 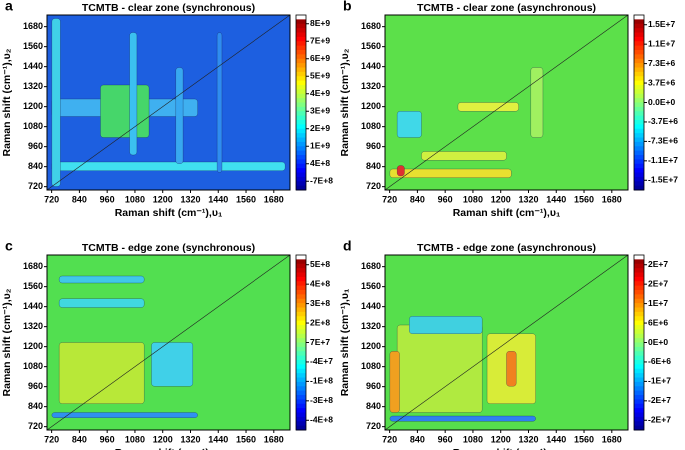 What do you see at coordinates (321, 361) in the screenshot?
I see `colorbar-tick-label: -4E+7` at bounding box center [321, 361].